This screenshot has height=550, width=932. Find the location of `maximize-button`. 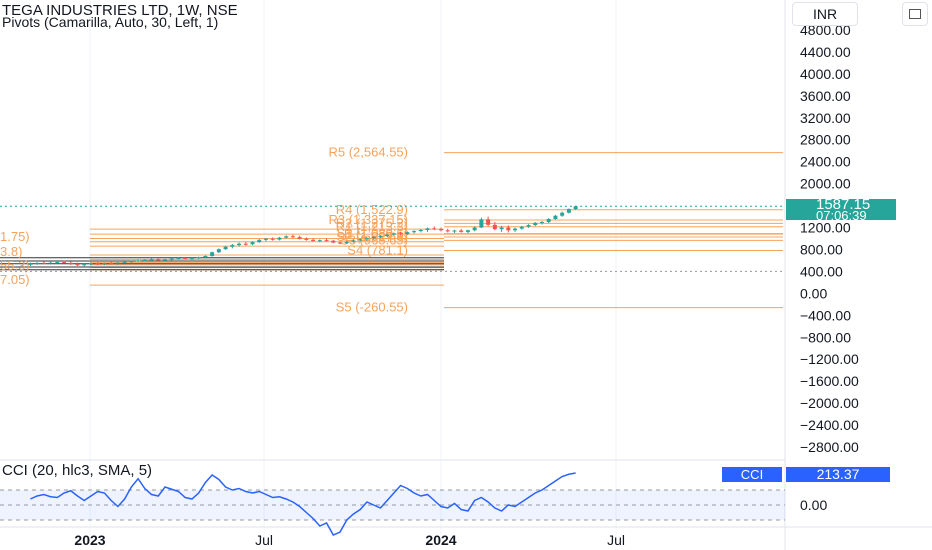

maximize-button is located at coordinates (915, 14).